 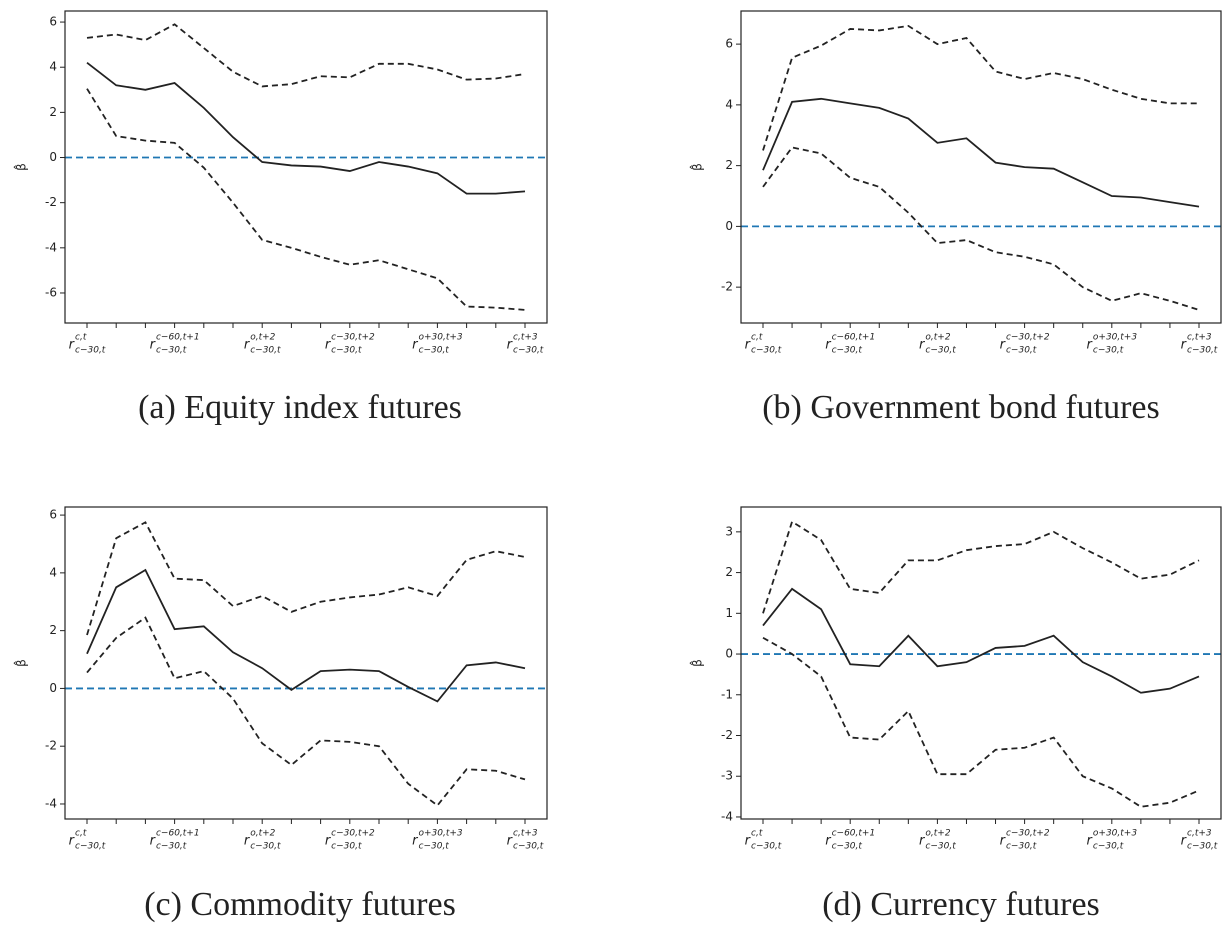 What do you see at coordinates (51, 746) in the screenshot?
I see `y-tick-label: -2` at bounding box center [51, 746].